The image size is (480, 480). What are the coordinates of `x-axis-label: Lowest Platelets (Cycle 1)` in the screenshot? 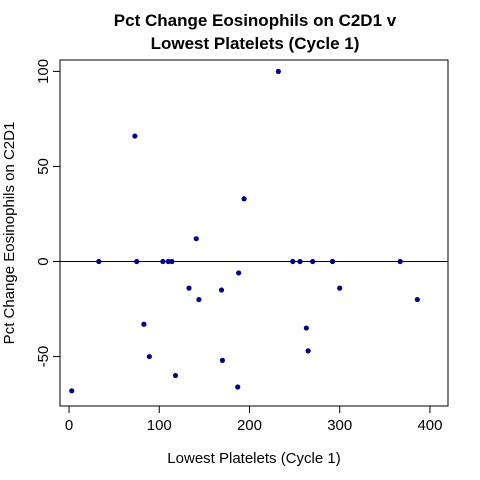 It's located at (253, 458).